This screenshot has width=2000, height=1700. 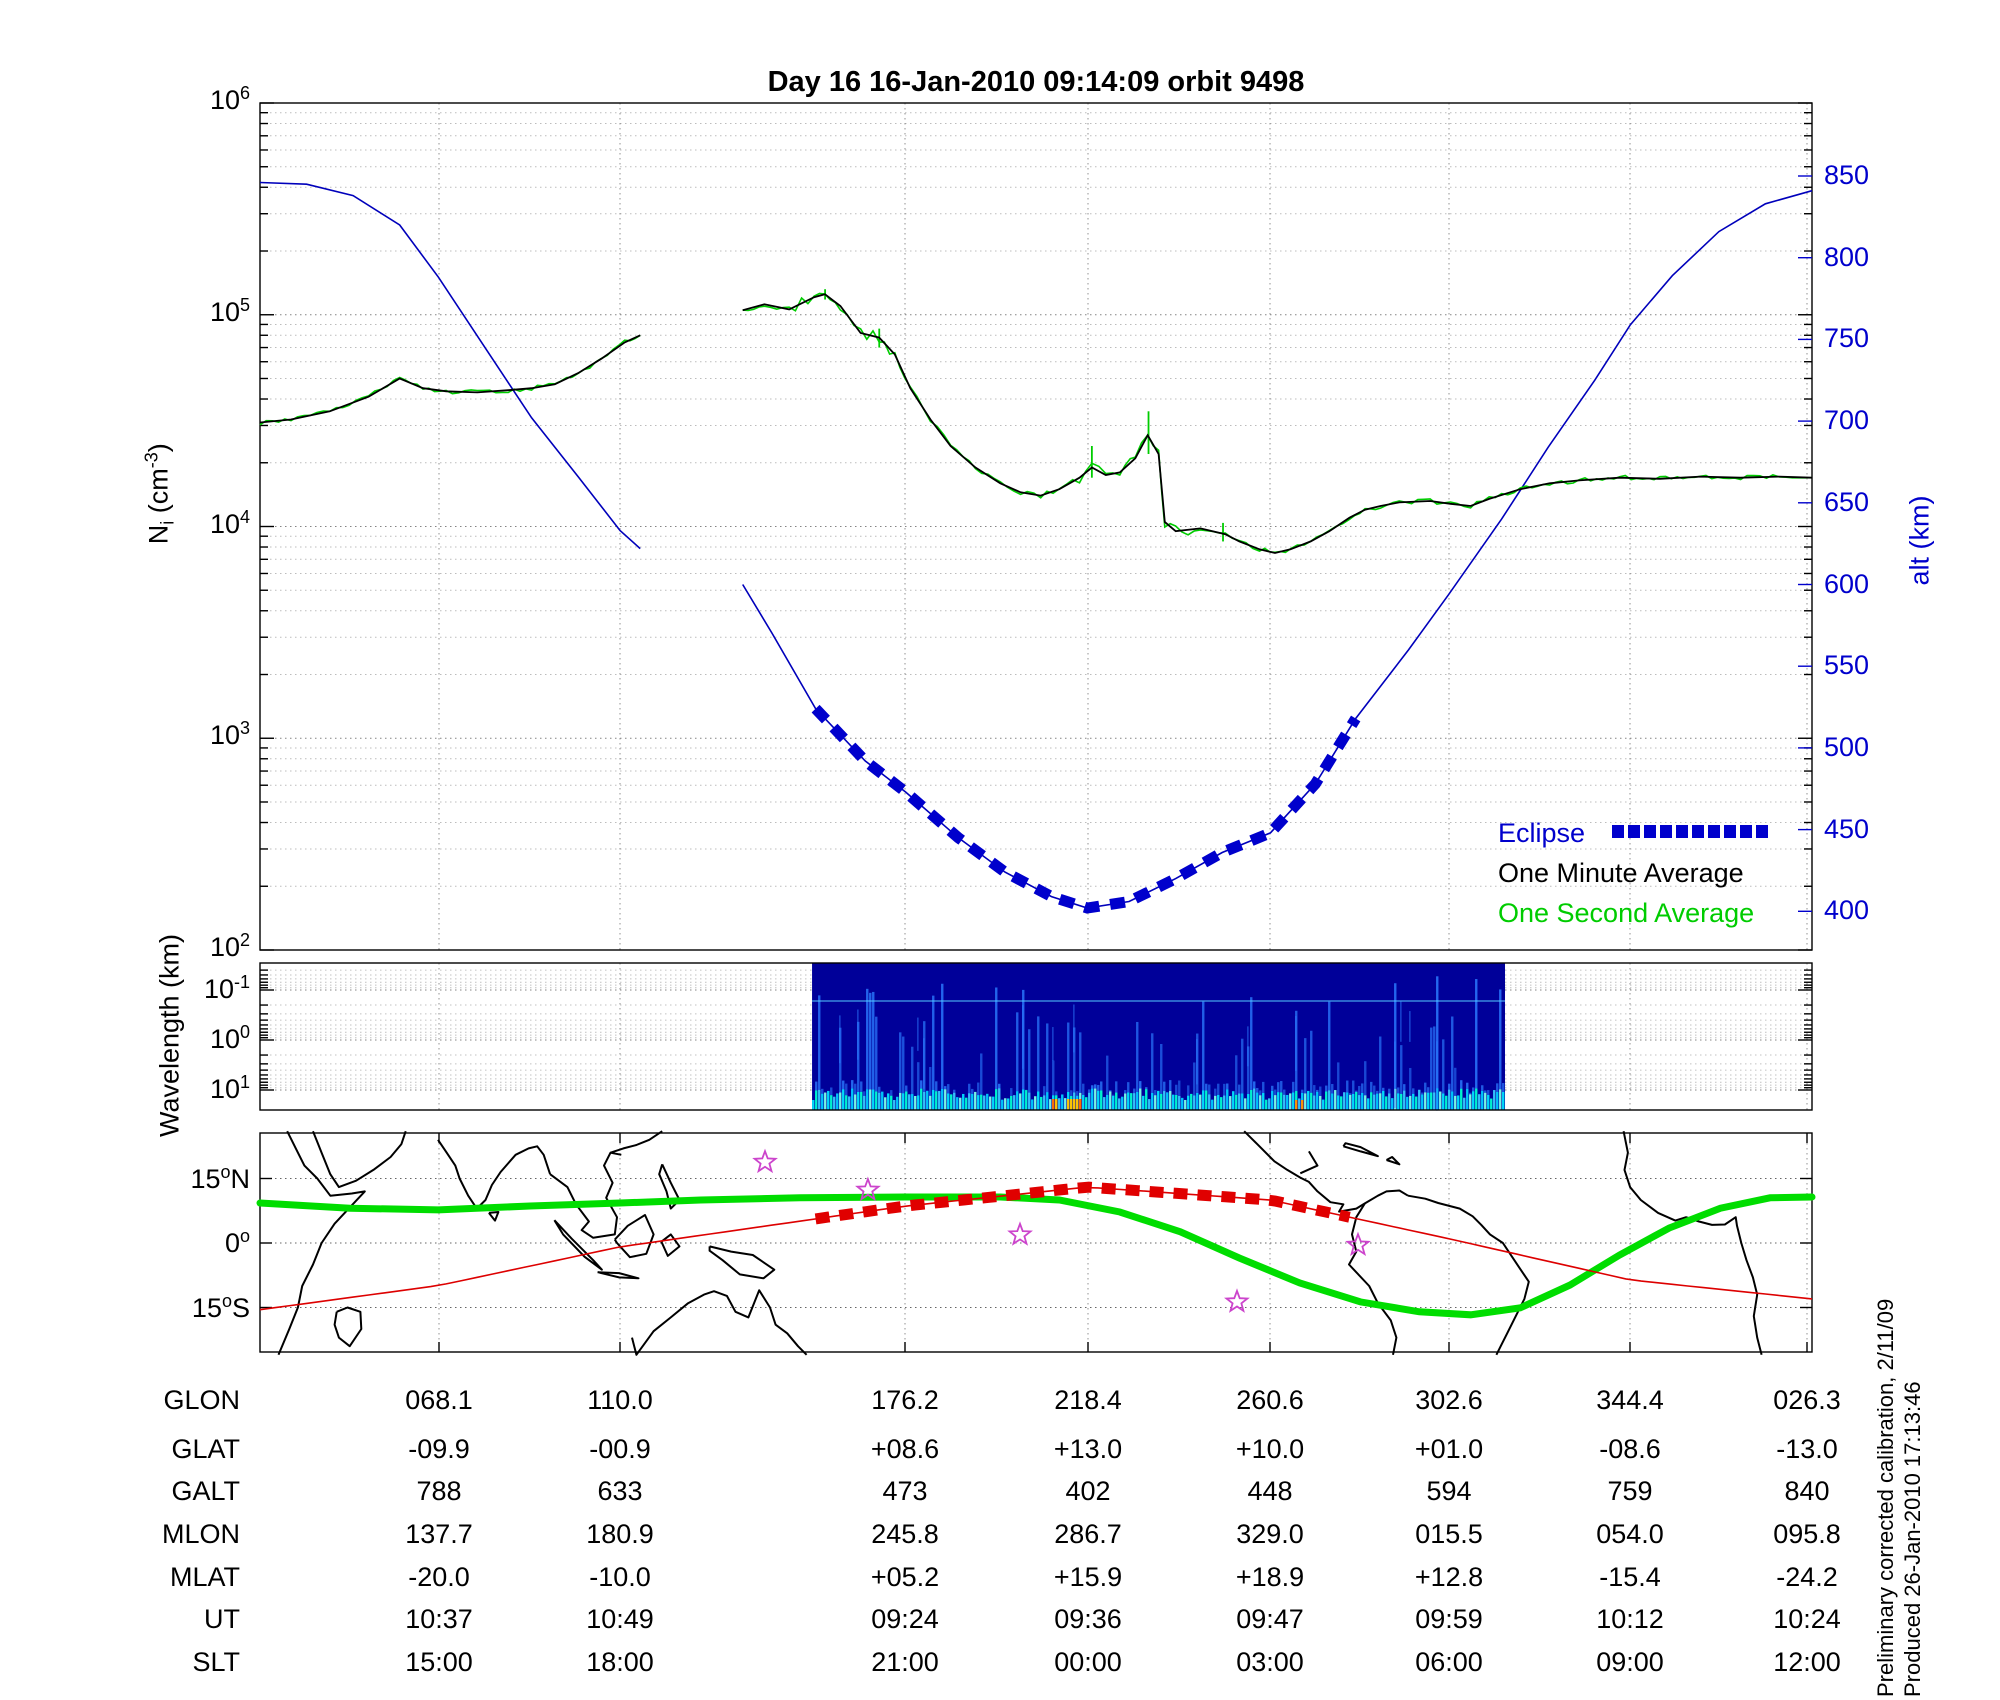 I want to click on alt-ytick-label: 800, so click(x=1847, y=256).